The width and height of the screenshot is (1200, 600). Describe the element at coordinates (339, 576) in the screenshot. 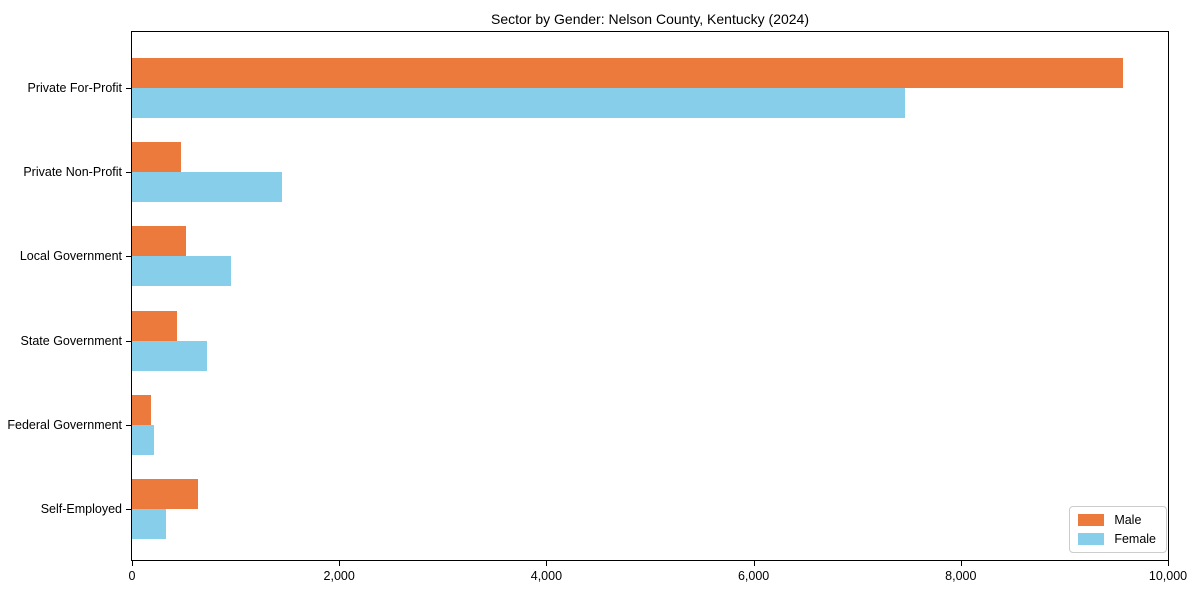

I see `x-tick-label-2000: 2,000` at that location.